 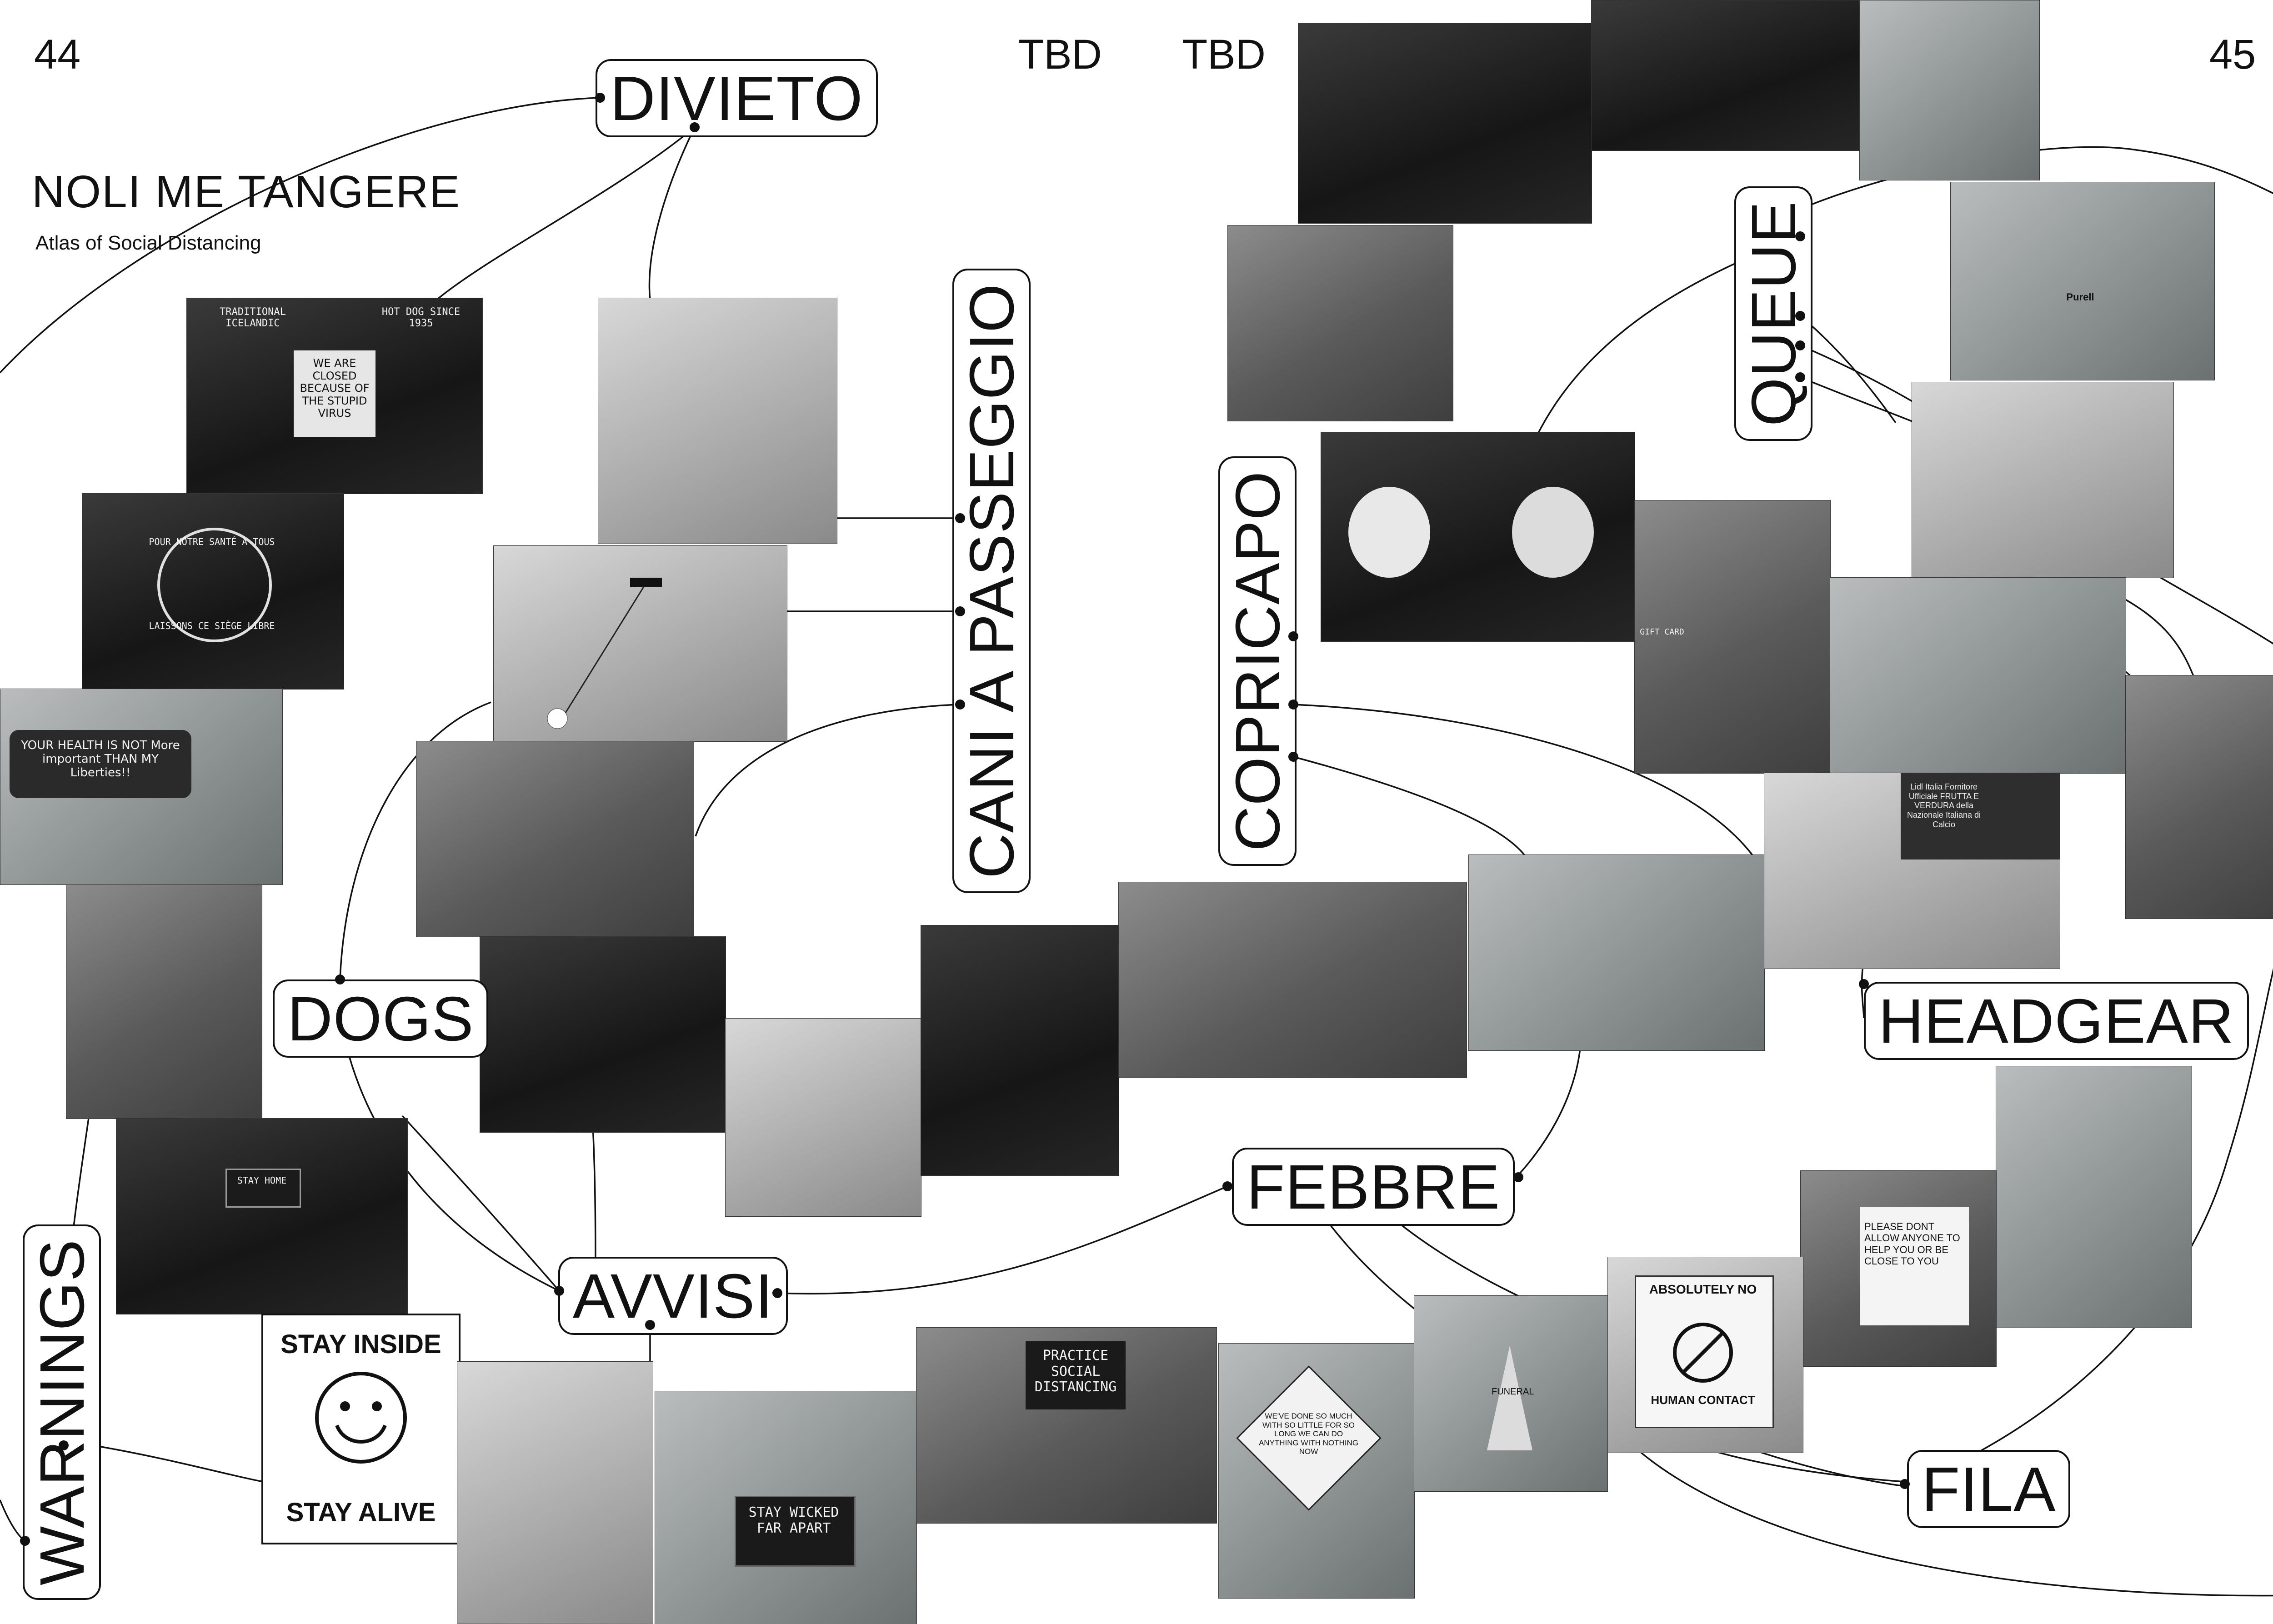 What do you see at coordinates (1292, 980) in the screenshot?
I see `photo-temperature-check` at bounding box center [1292, 980].